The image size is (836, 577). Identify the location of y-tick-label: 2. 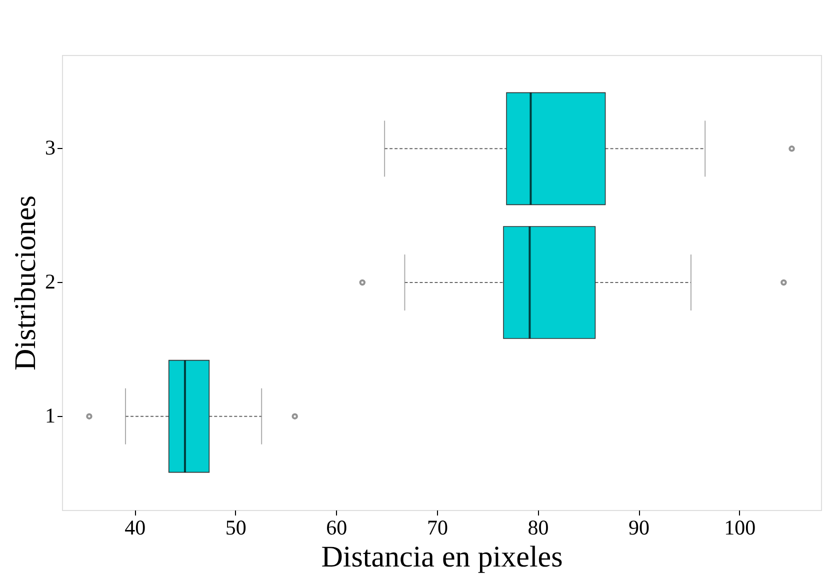
(50, 282).